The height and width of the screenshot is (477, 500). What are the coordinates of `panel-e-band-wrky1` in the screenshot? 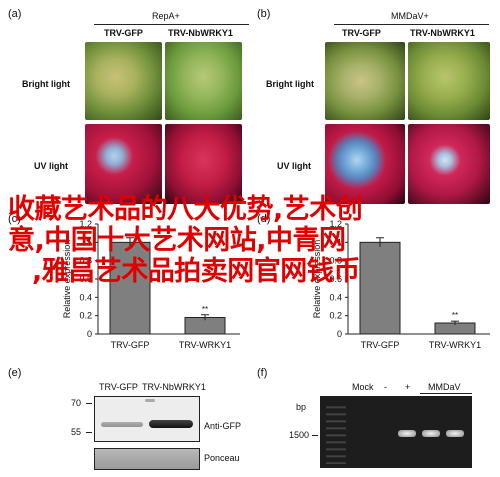 It's located at (171, 424).